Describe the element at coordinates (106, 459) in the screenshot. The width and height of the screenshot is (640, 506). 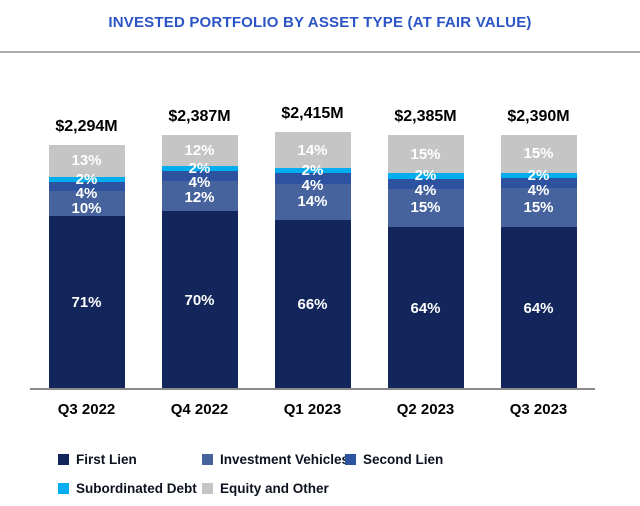
I see `legend-label-first-lien: First Lien` at that location.